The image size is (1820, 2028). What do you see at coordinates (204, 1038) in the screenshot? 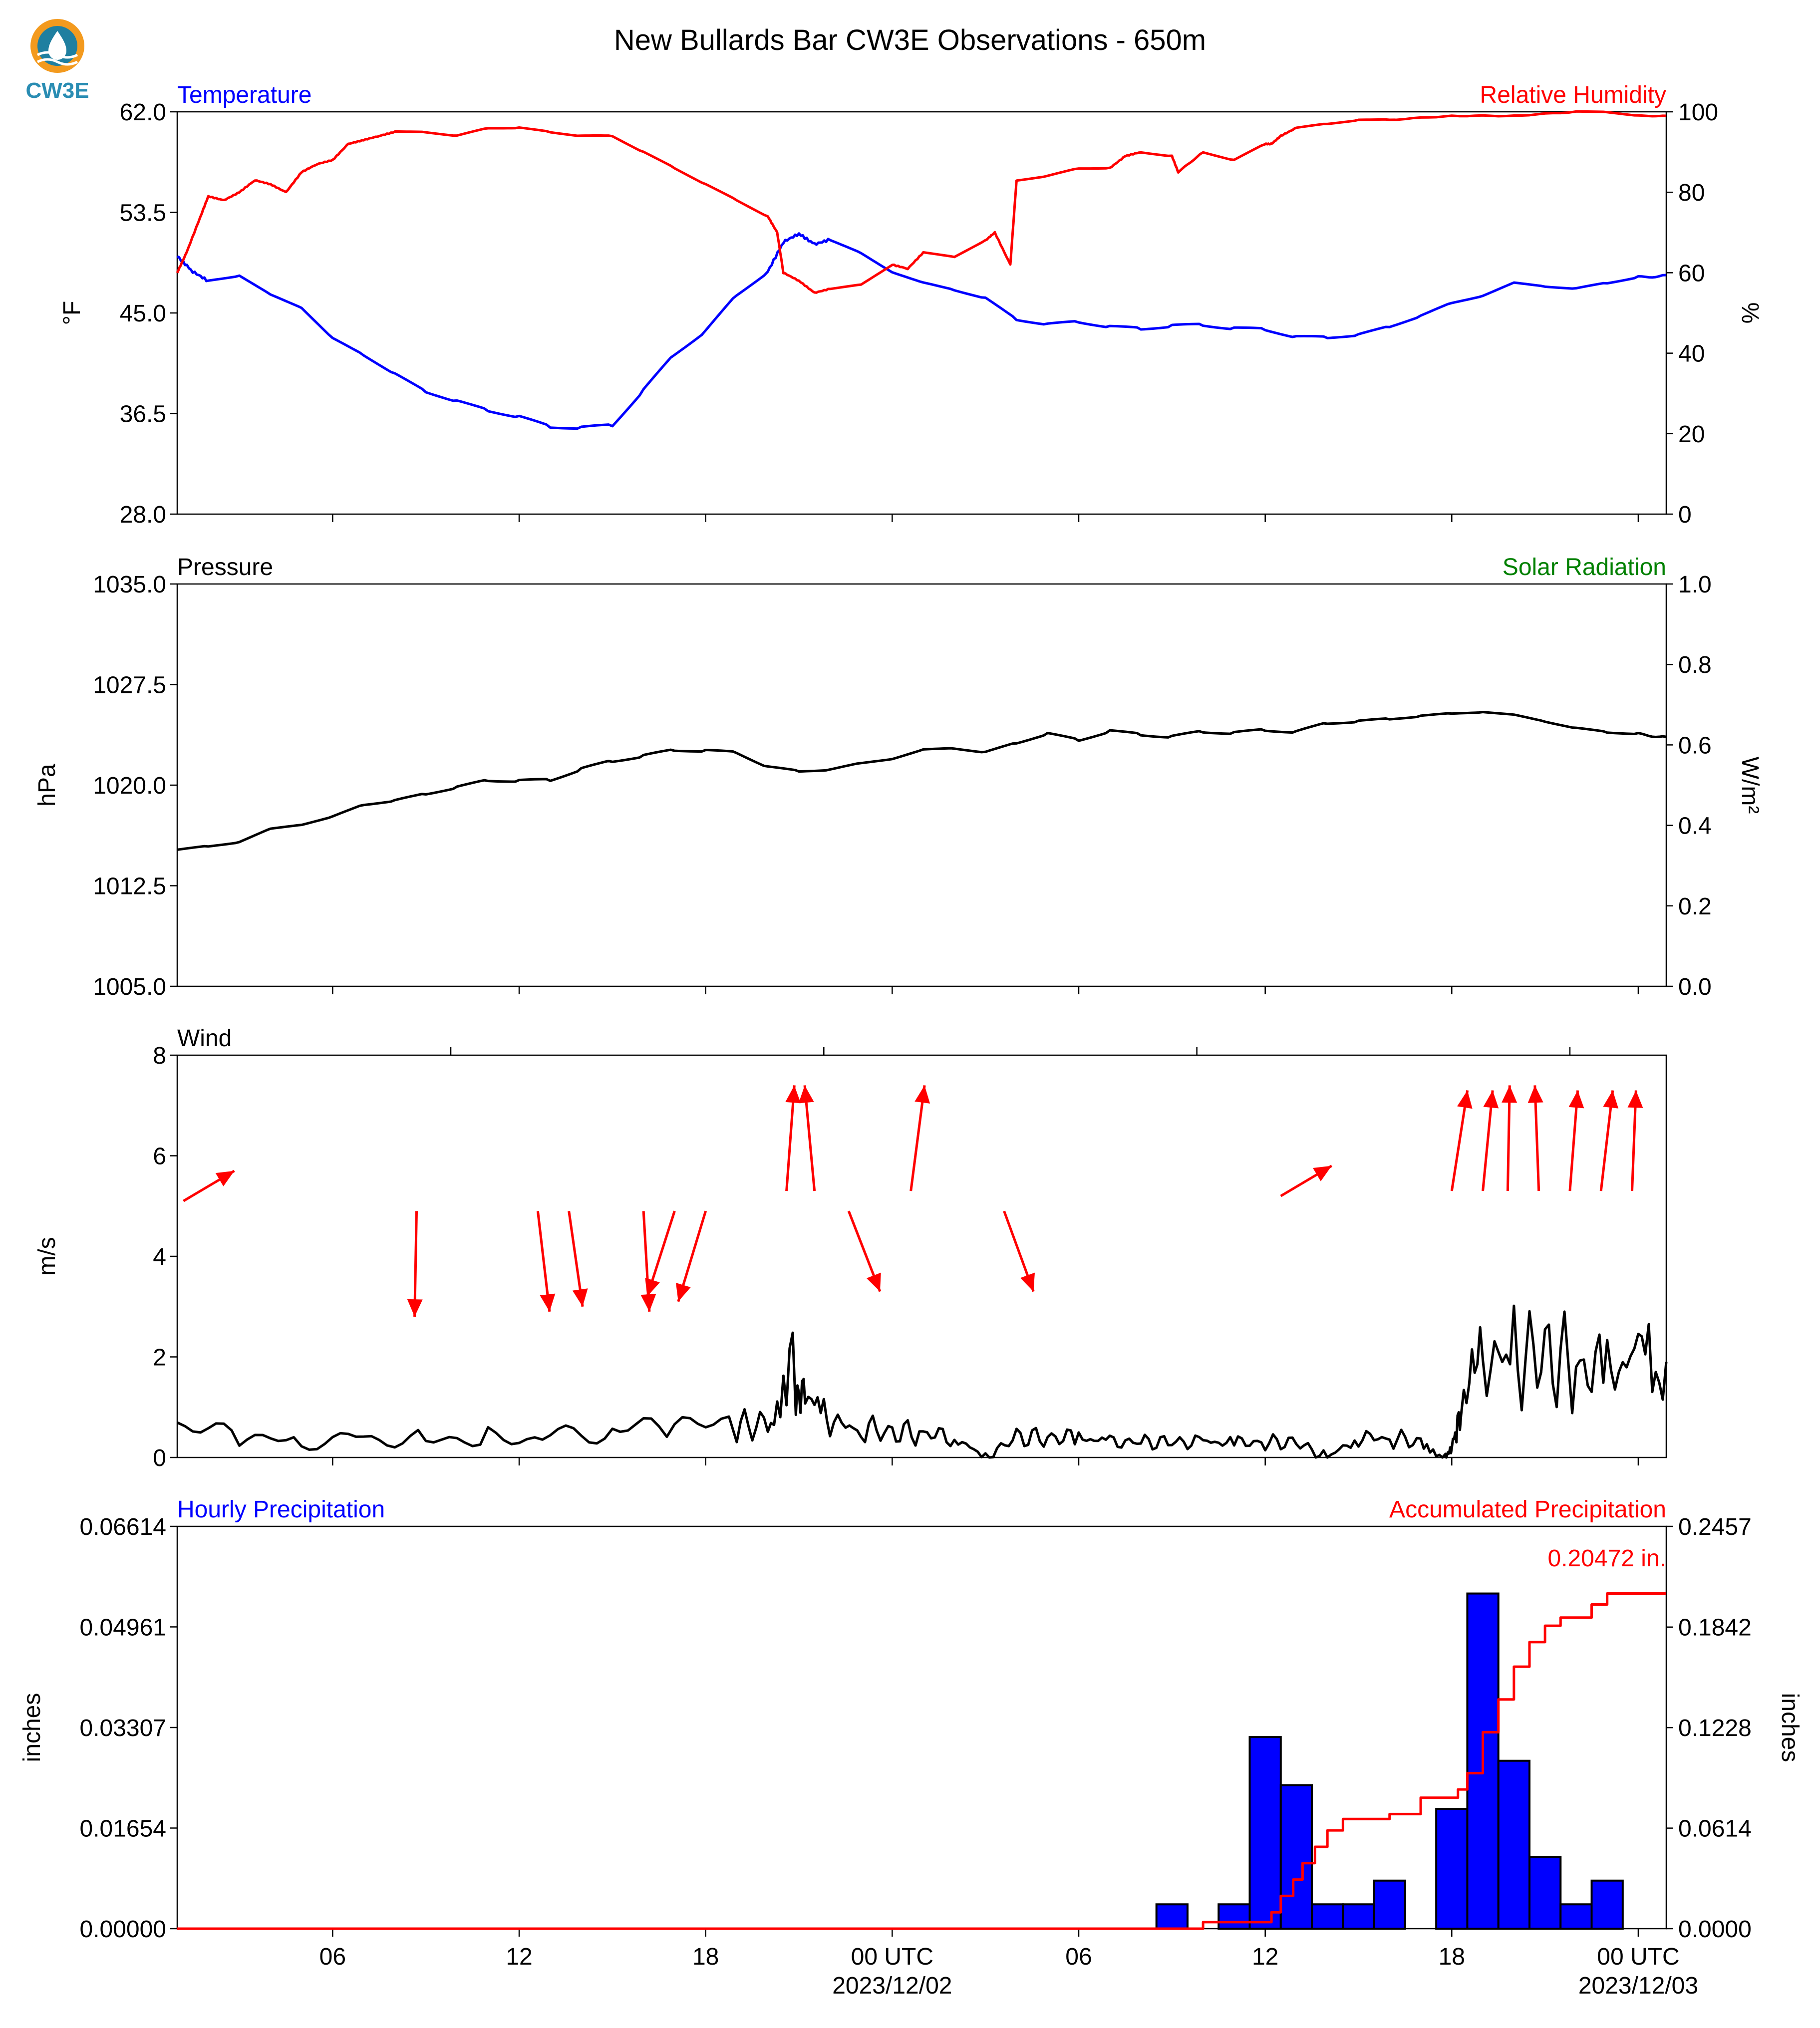
I see `panel-left-label: Wind` at bounding box center [204, 1038].